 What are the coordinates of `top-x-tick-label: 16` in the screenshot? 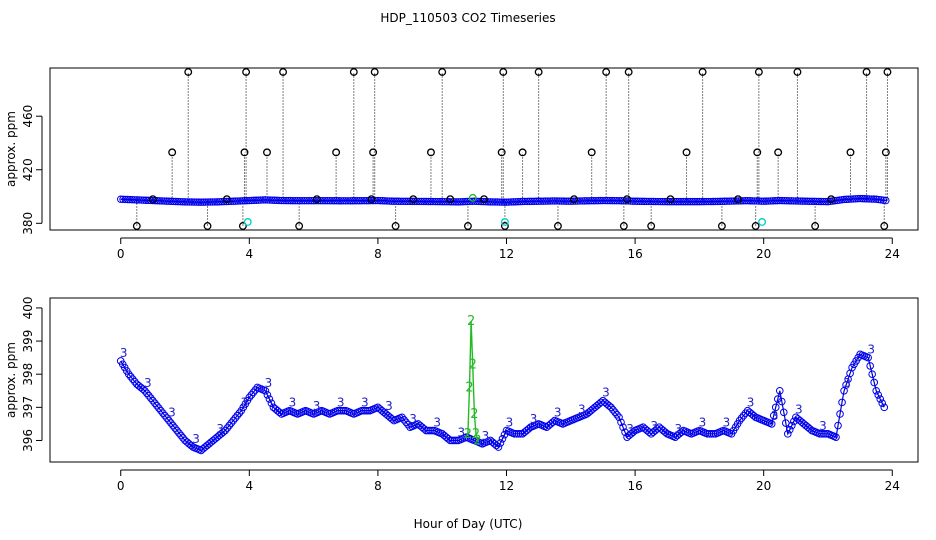 It's located at (634, 254).